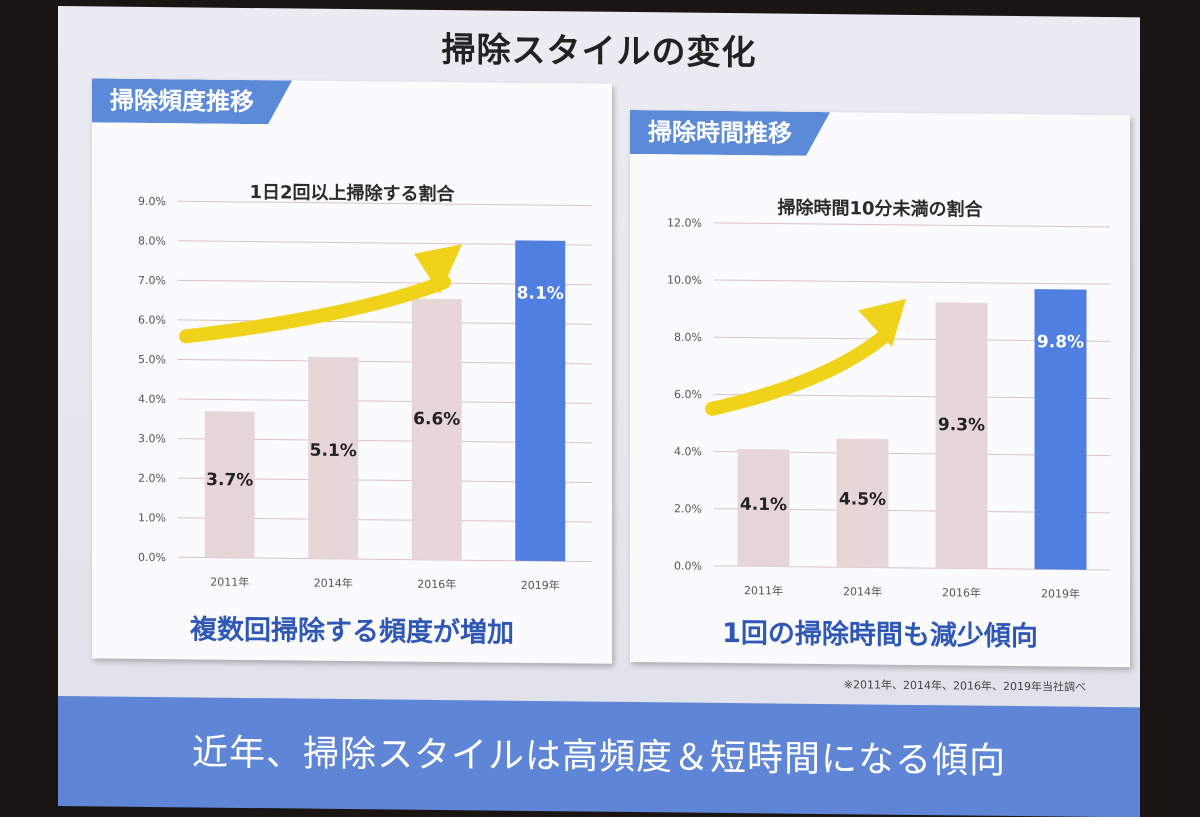  What do you see at coordinates (964, 686) in the screenshot?
I see `source-note: ※2011年、2014年、2016年、2019年当社調べ` at bounding box center [964, 686].